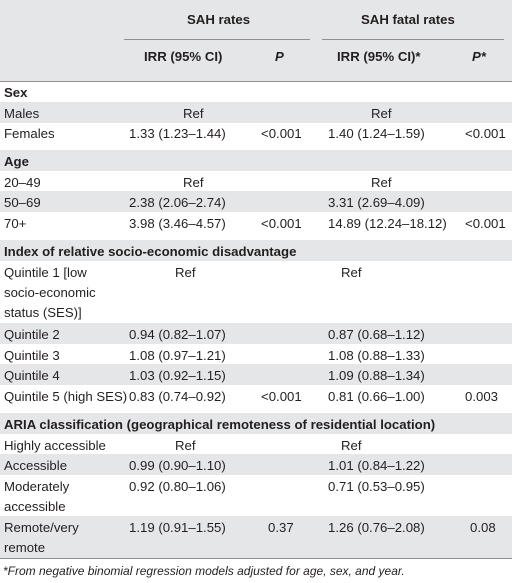  I want to click on section-row-sex: Sex, so click(256, 91).